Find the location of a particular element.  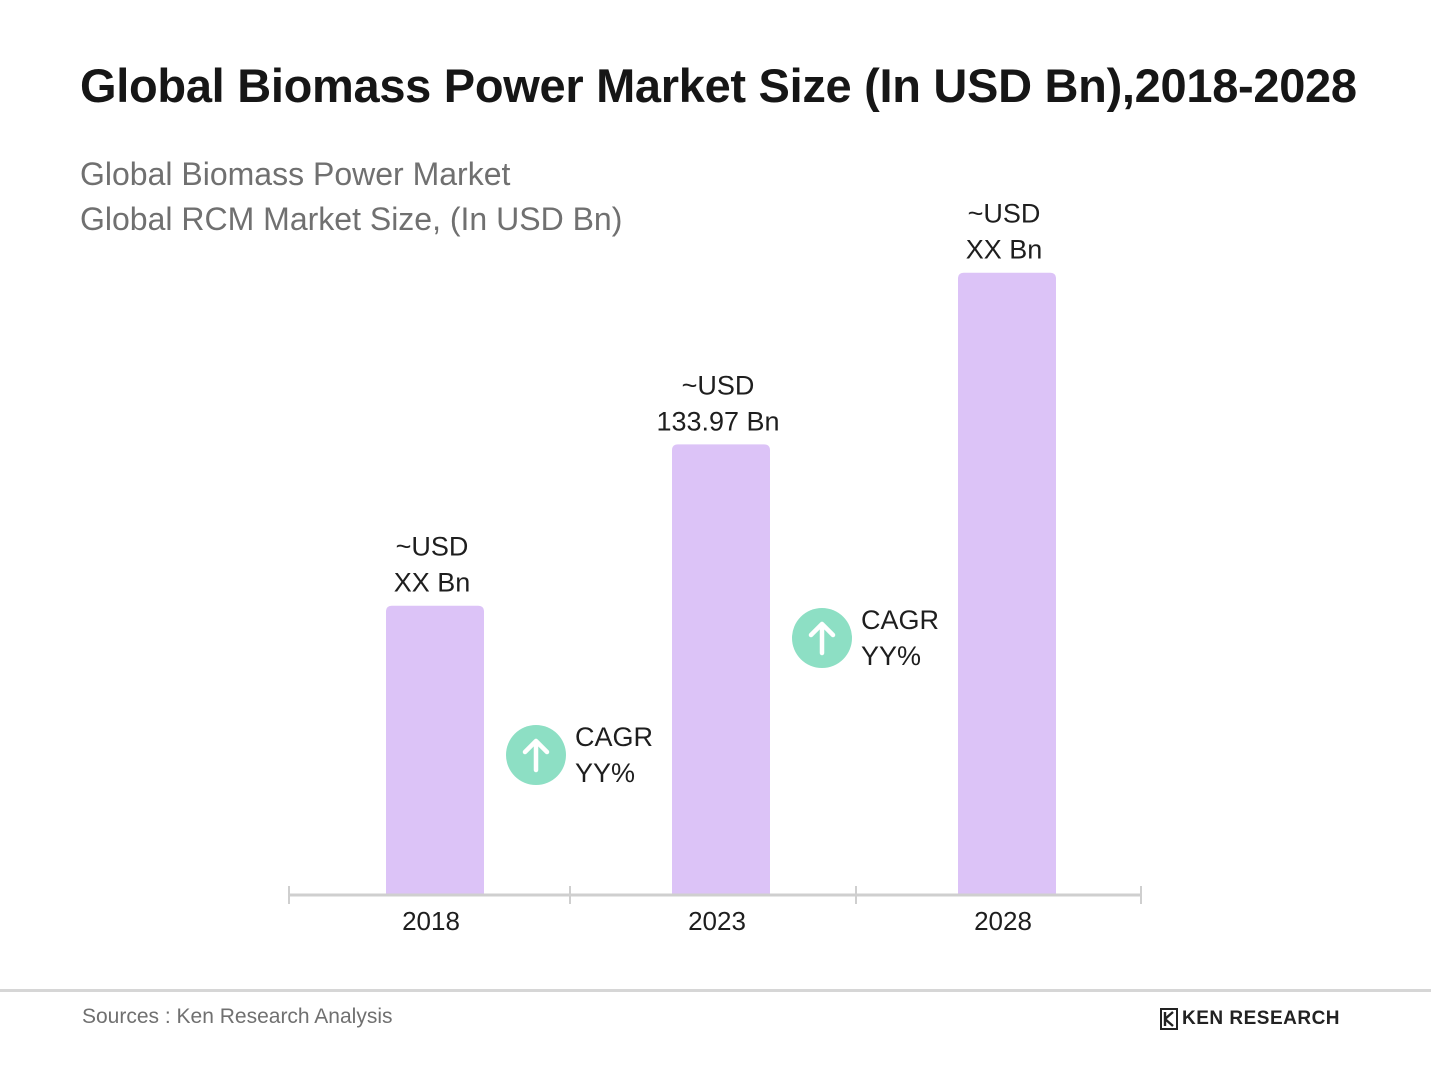

bar-label-2023-line-1: ~USD is located at coordinates (718, 385).